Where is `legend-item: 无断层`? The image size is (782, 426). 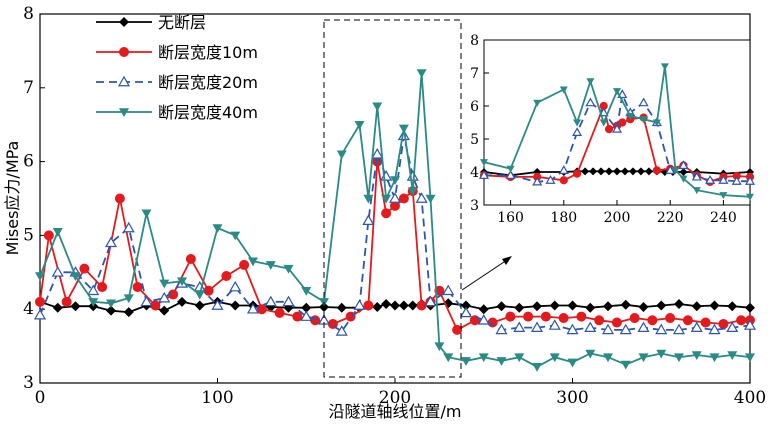
legend-item: 无断层 is located at coordinates (151, 22).